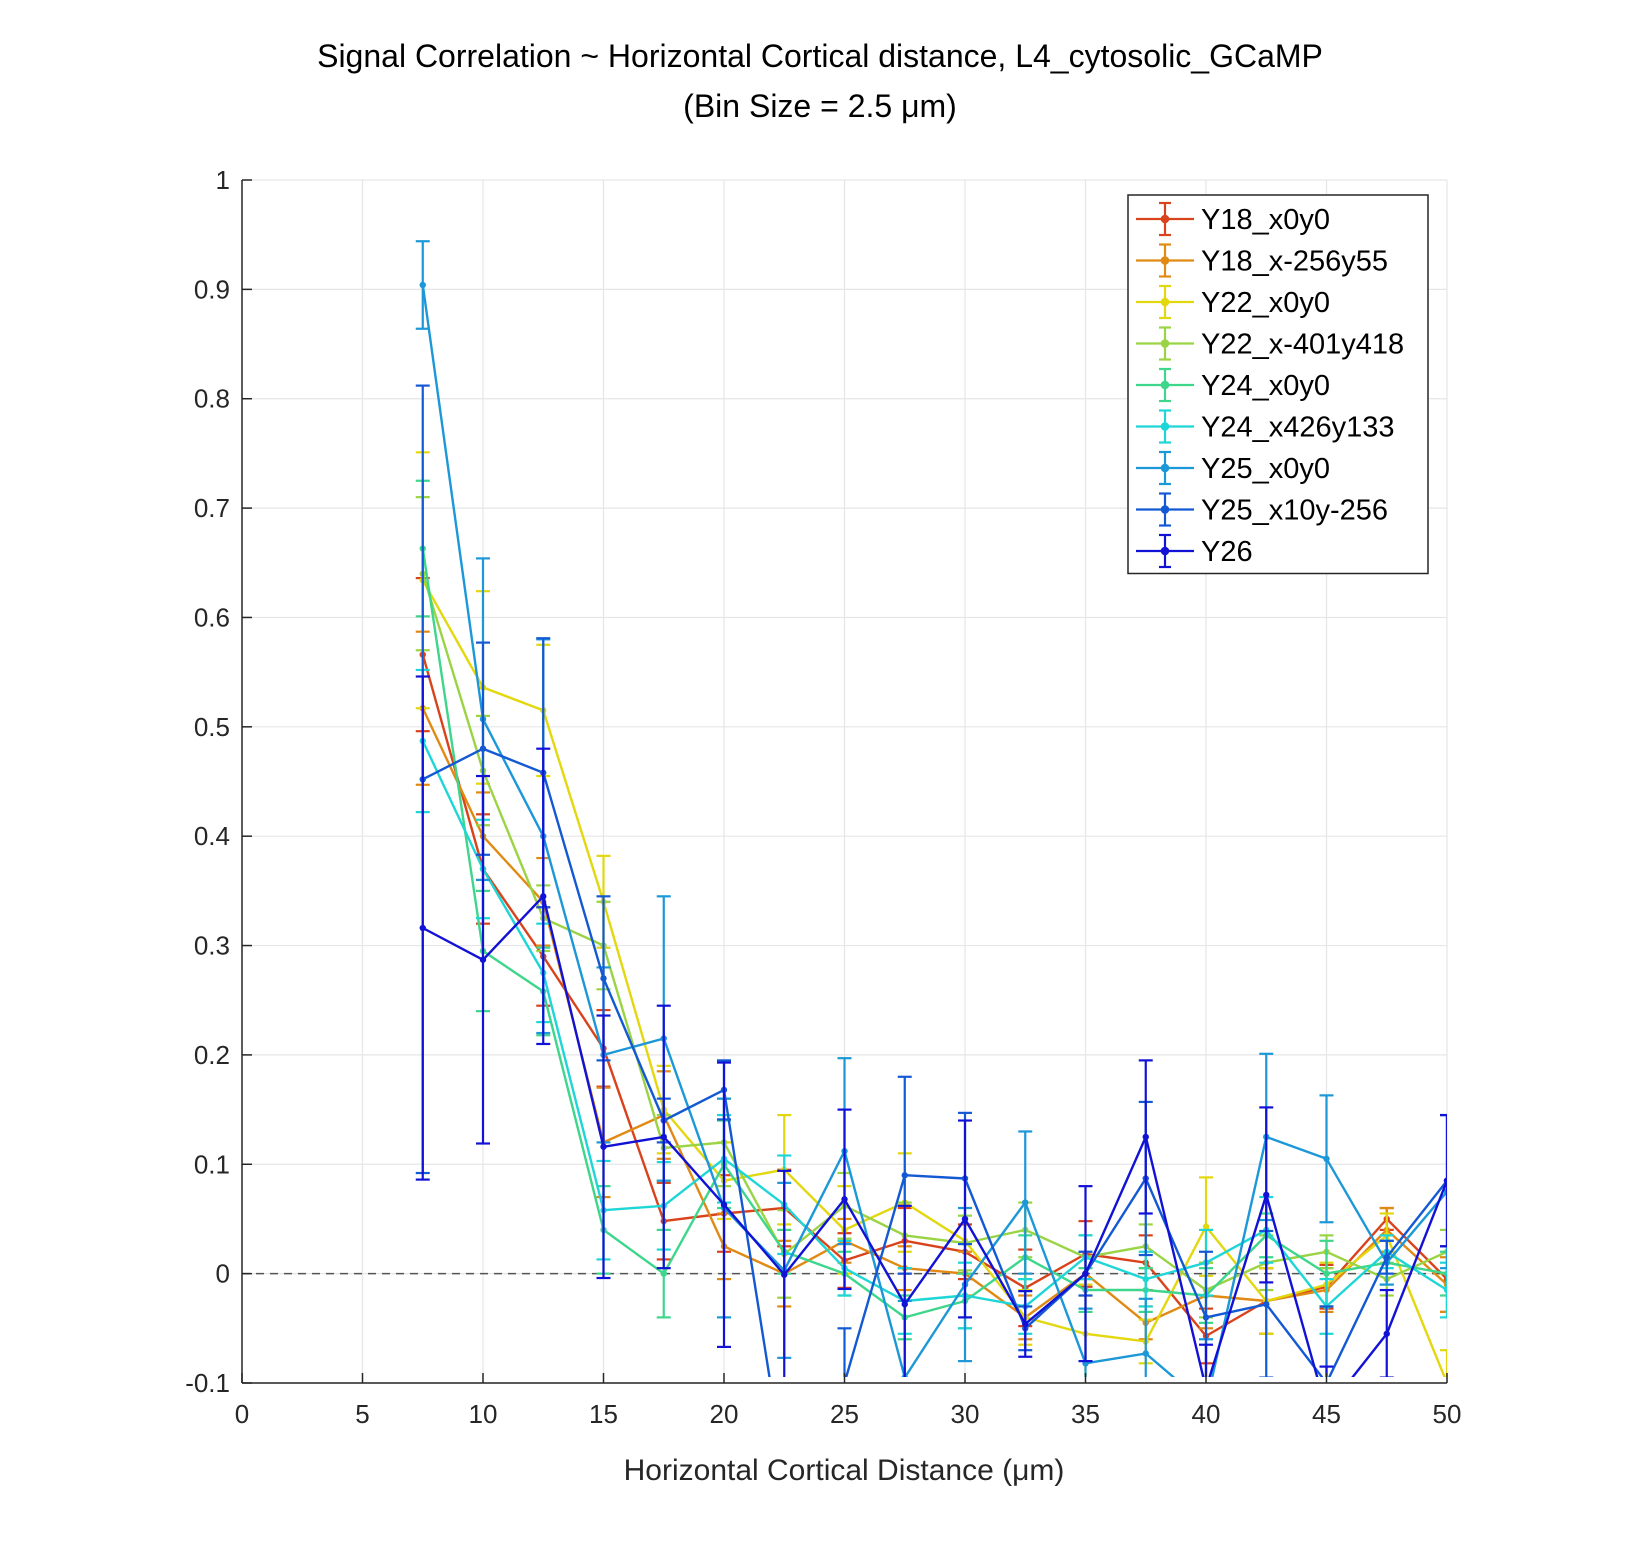  What do you see at coordinates (212, 836) in the screenshot?
I see `y-tick-label-5: 0.4` at bounding box center [212, 836].